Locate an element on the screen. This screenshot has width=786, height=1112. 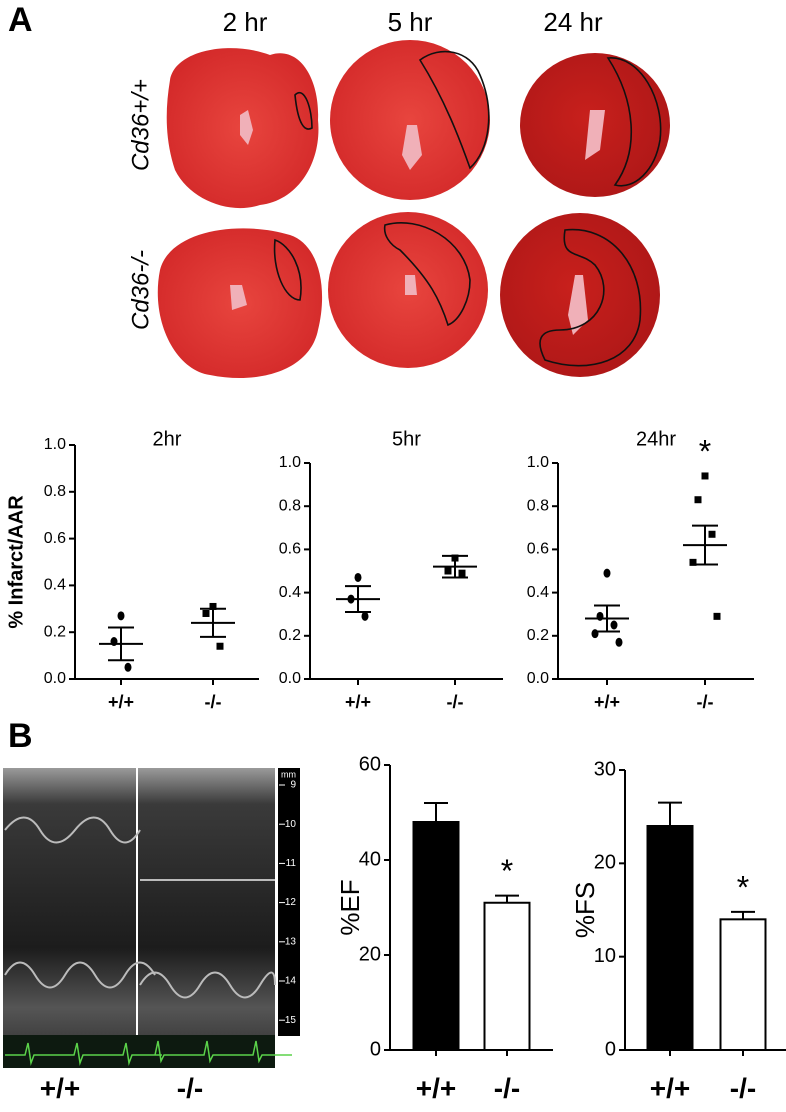
echo-images: mm +/+ -/- is located at coordinates (151, 935).